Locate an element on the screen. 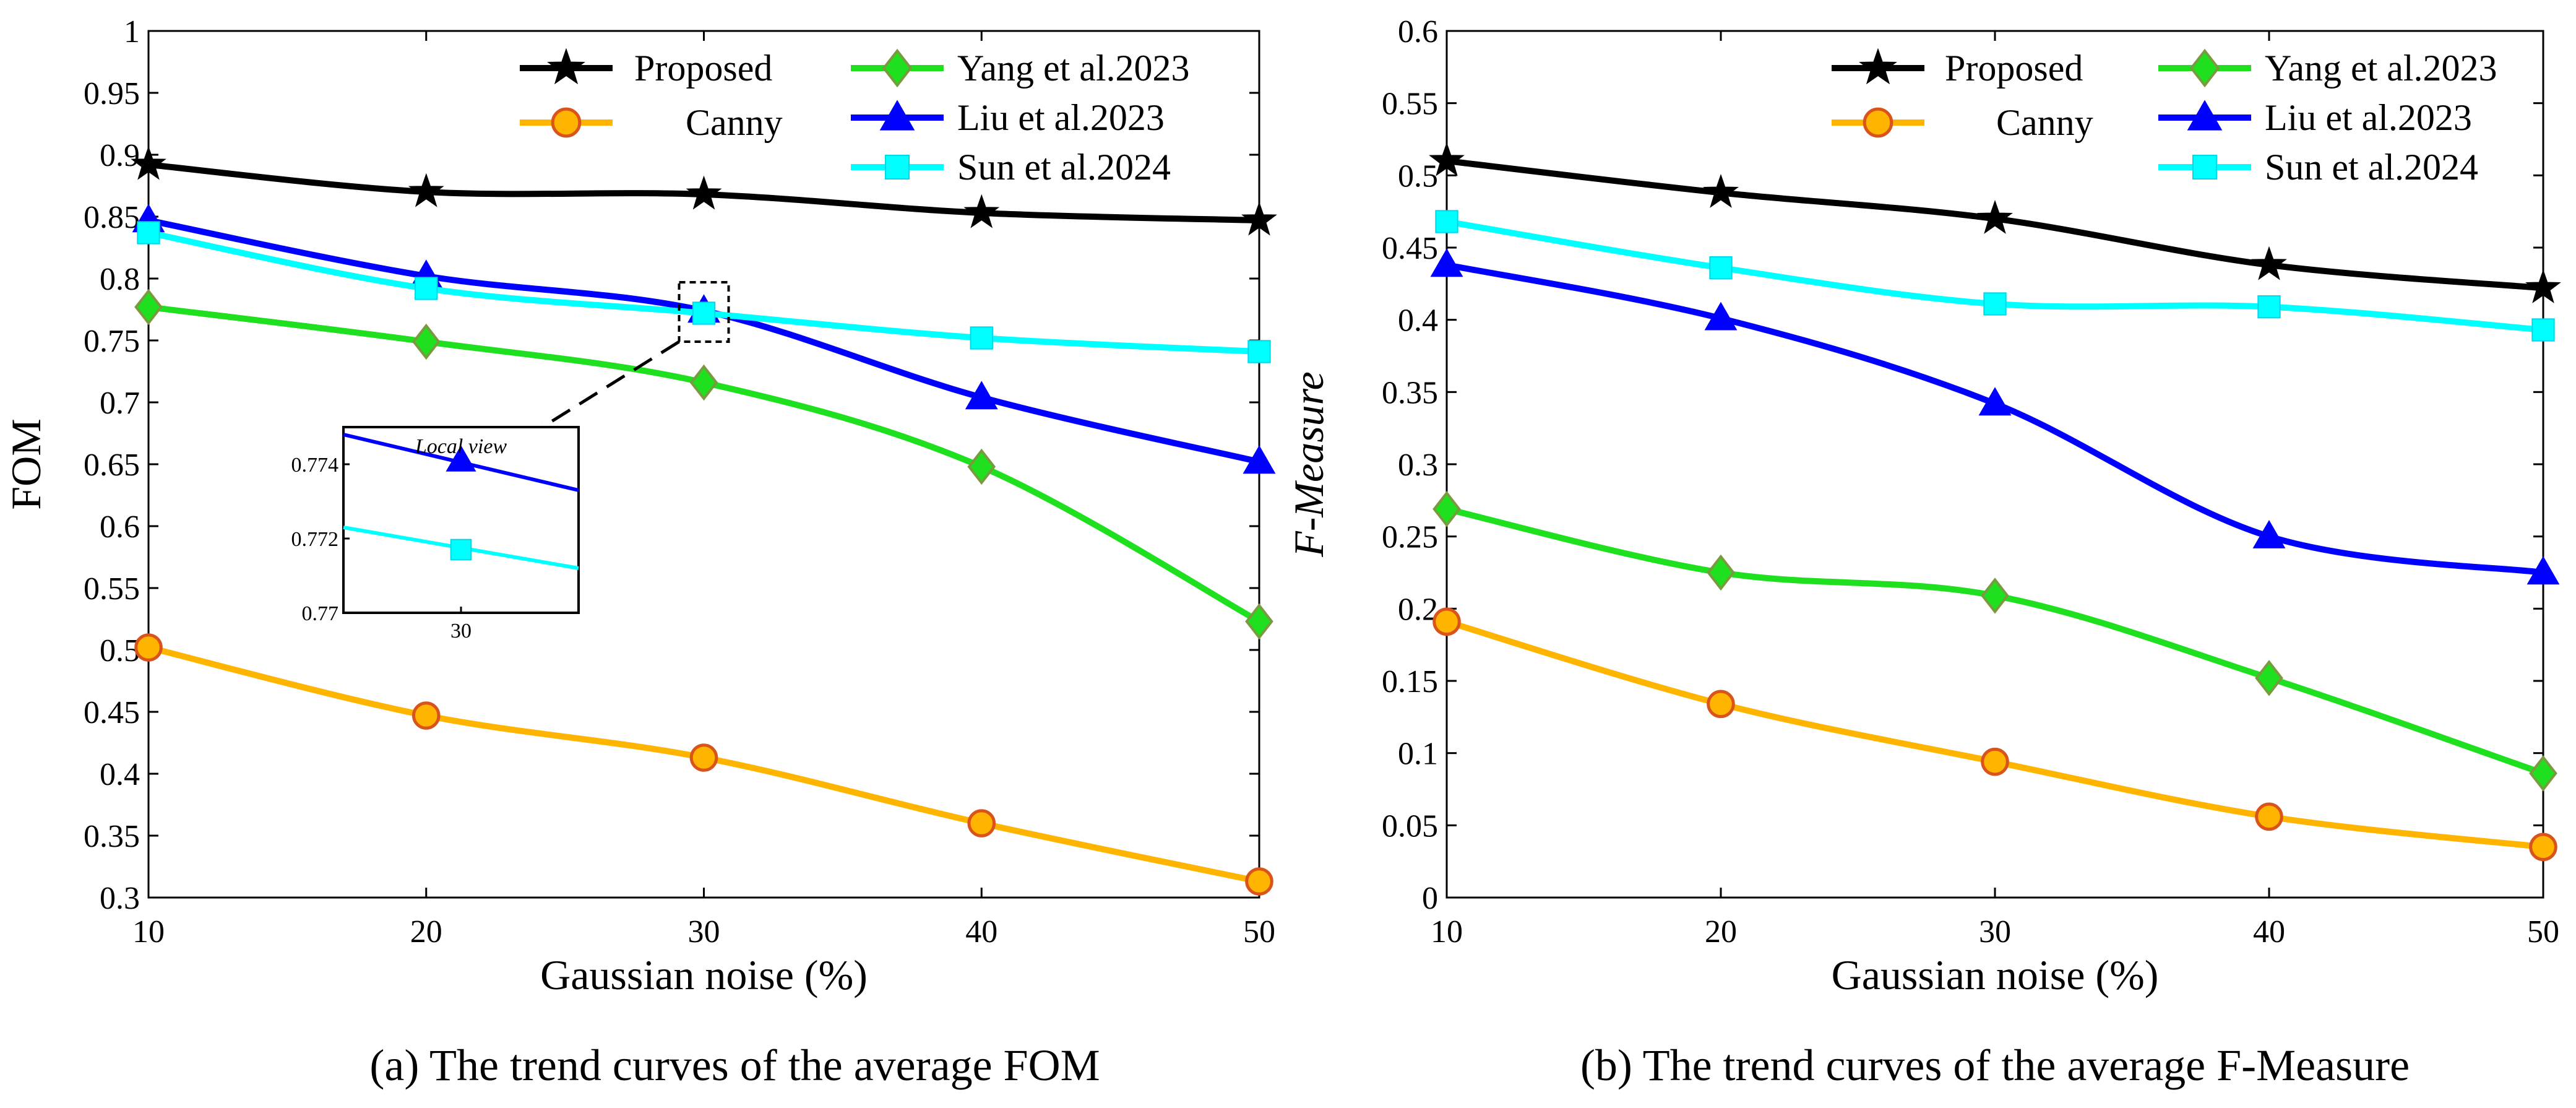  y-tick-label: 0 is located at coordinates (1430, 899).